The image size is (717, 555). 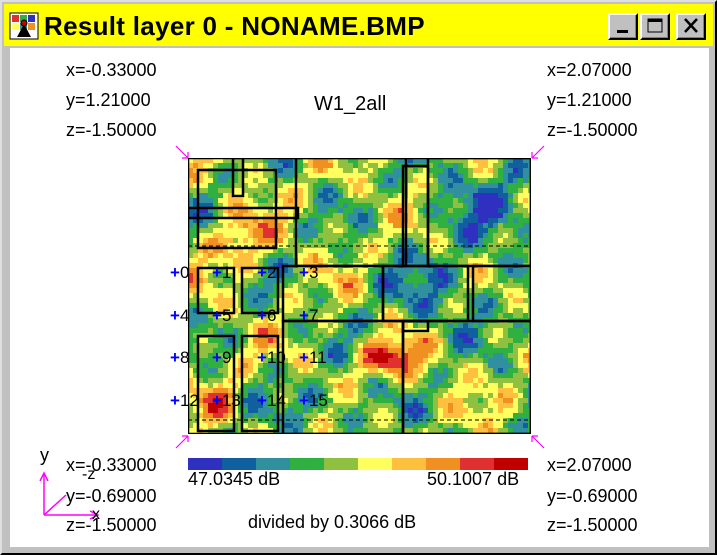 What do you see at coordinates (108, 100) in the screenshot?
I see `top-left-y: y=1.21000` at bounding box center [108, 100].